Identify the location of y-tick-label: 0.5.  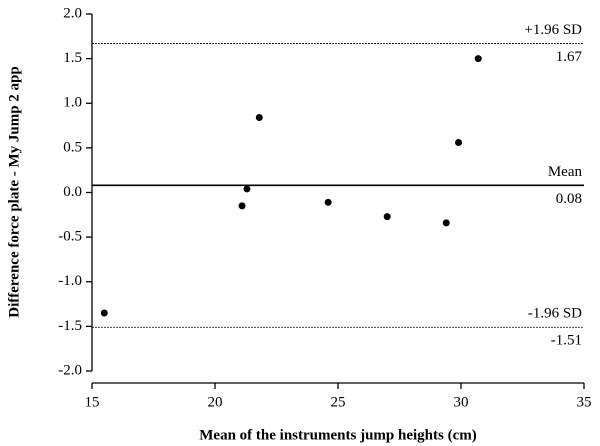
(72, 147).